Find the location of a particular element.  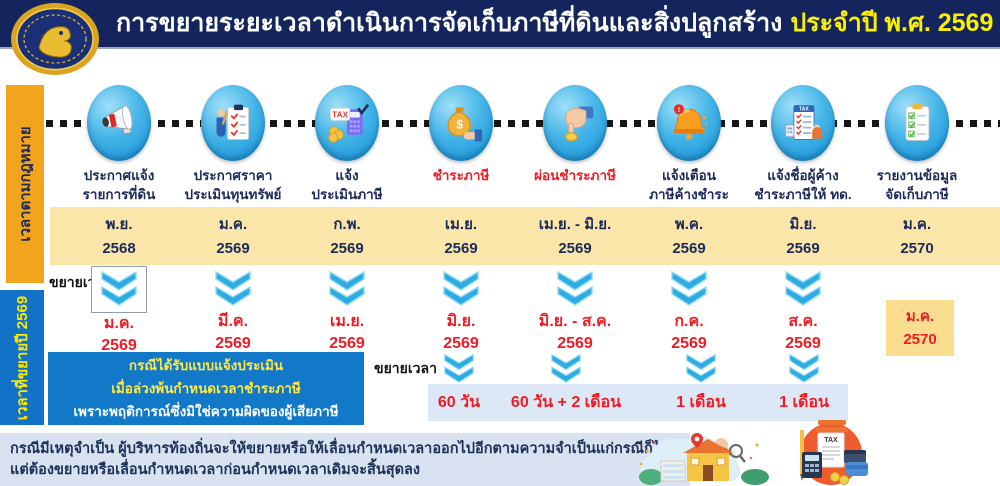

row-header-extended-time: เวลาที่ขยายปี 2569 is located at coordinates (22, 357).